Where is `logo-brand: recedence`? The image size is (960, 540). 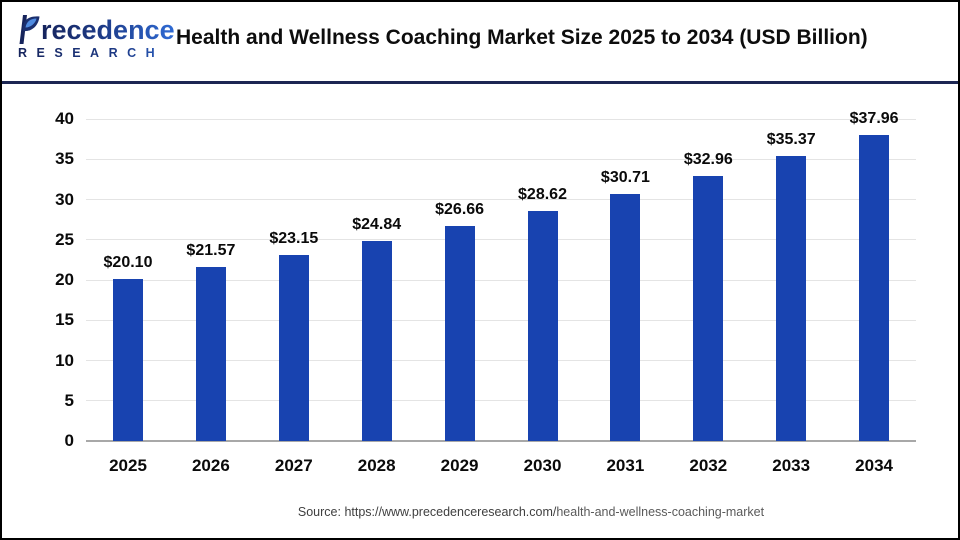 logo-brand: recedence is located at coordinates (103, 29).